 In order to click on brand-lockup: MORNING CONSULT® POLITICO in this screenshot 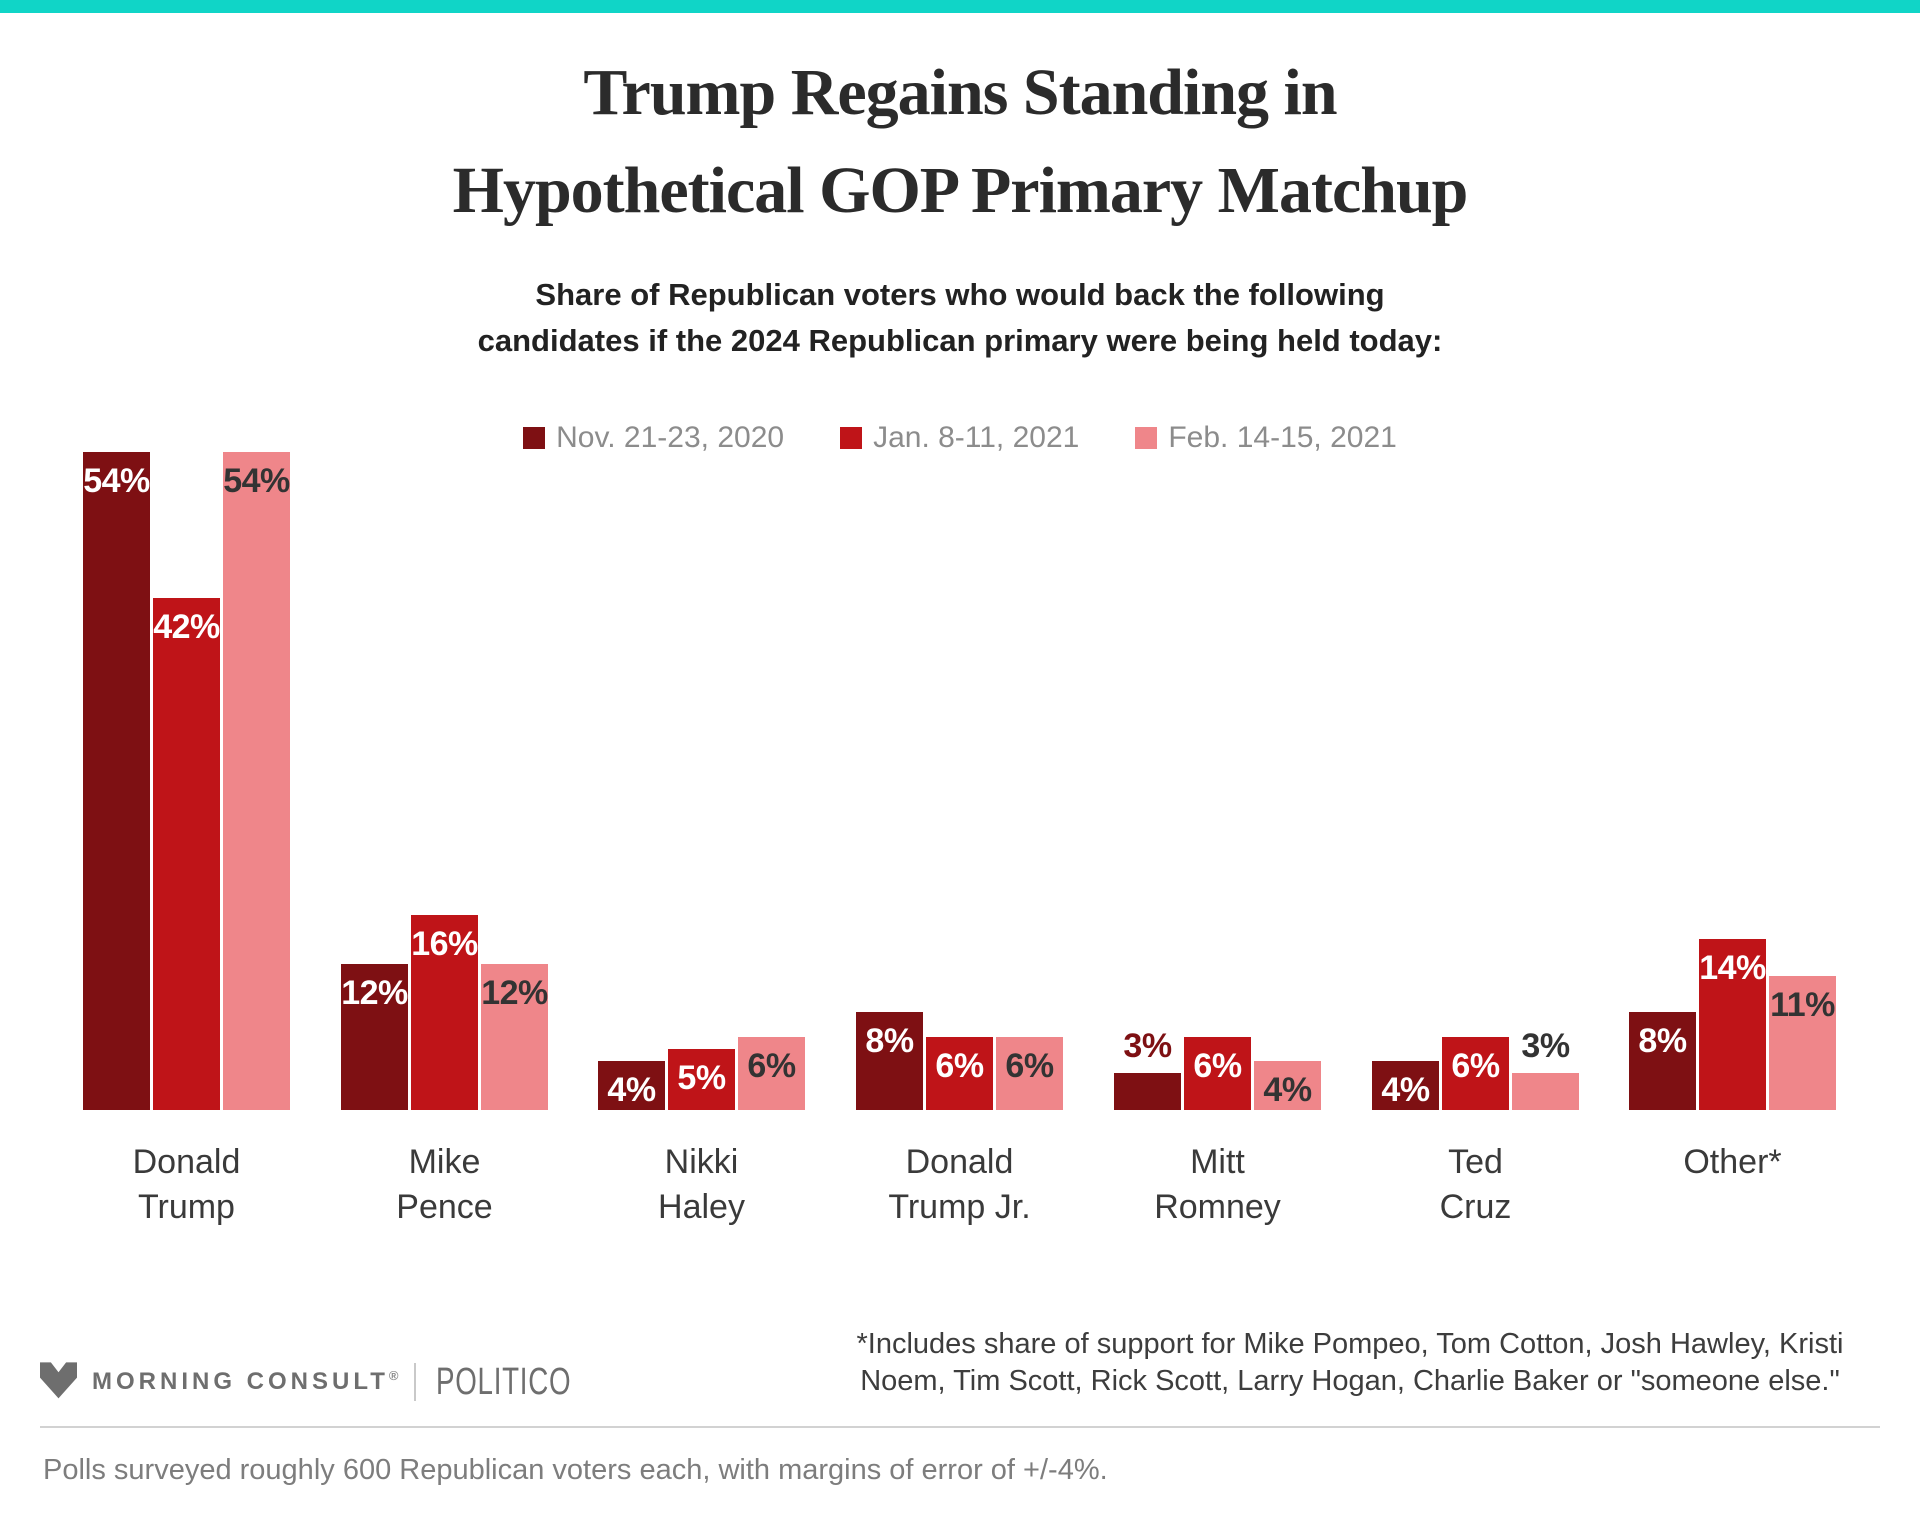, I will do `click(331, 1382)`.